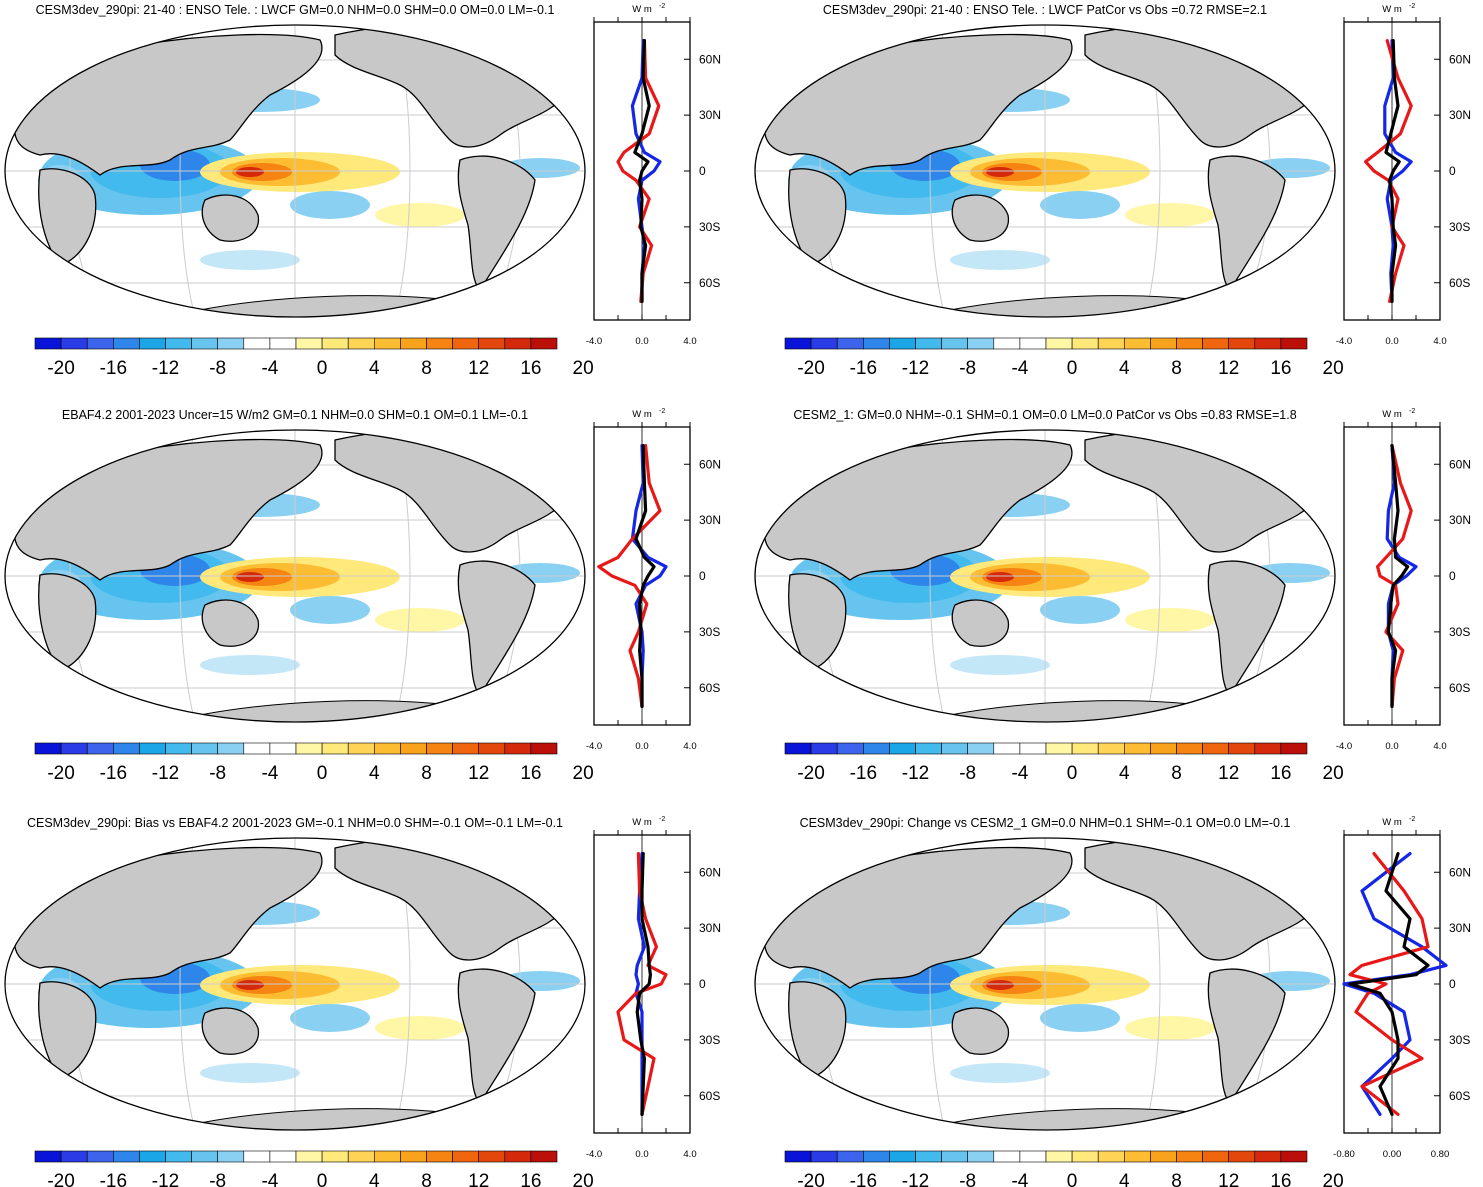 The height and width of the screenshot is (1187, 1483). I want to click on colorbar-tick-label: 0, so click(1072, 368).